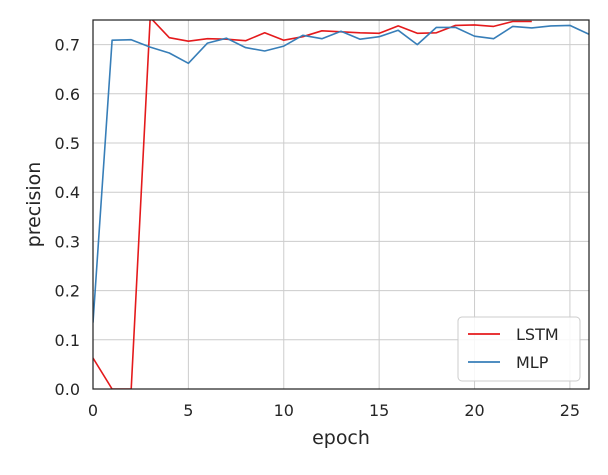 This screenshot has width=608, height=475. What do you see at coordinates (67, 192) in the screenshot?
I see `y-tick-label: 0.4` at bounding box center [67, 192].